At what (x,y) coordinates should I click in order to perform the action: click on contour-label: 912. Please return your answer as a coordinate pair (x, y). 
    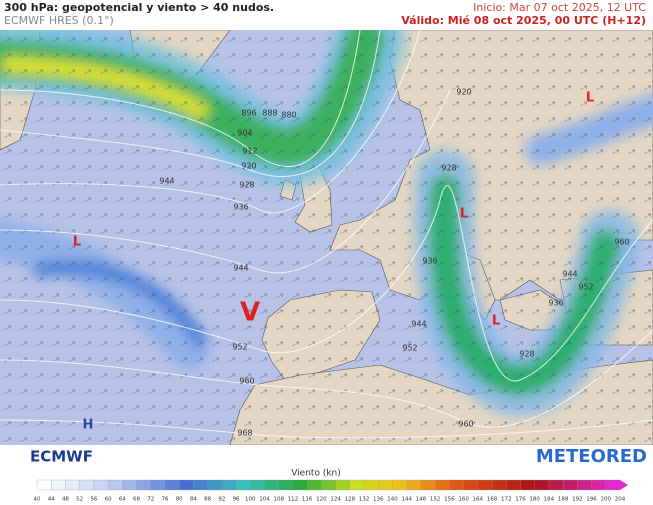
    Looking at the image, I should click on (249, 151).